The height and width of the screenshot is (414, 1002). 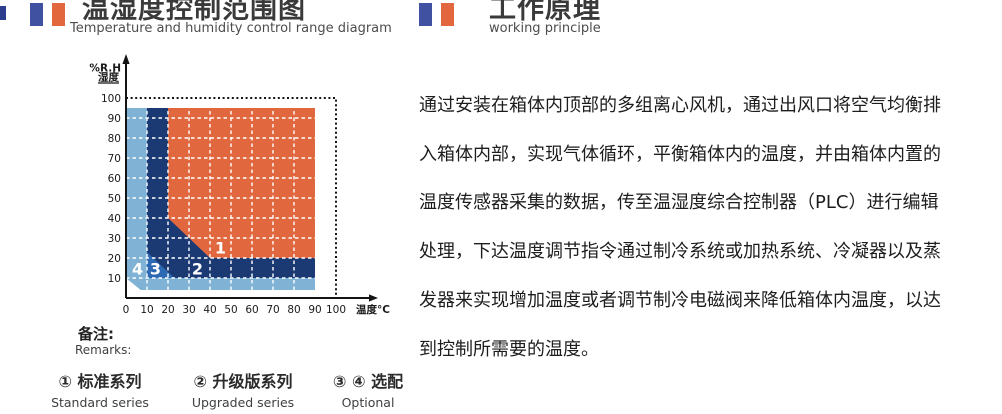 I want to click on y-tick-label: 60, so click(x=114, y=179).